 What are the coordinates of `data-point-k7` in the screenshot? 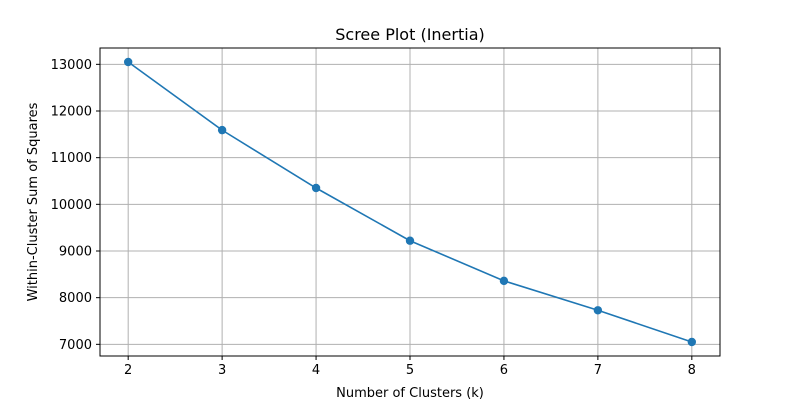 It's located at (598, 310).